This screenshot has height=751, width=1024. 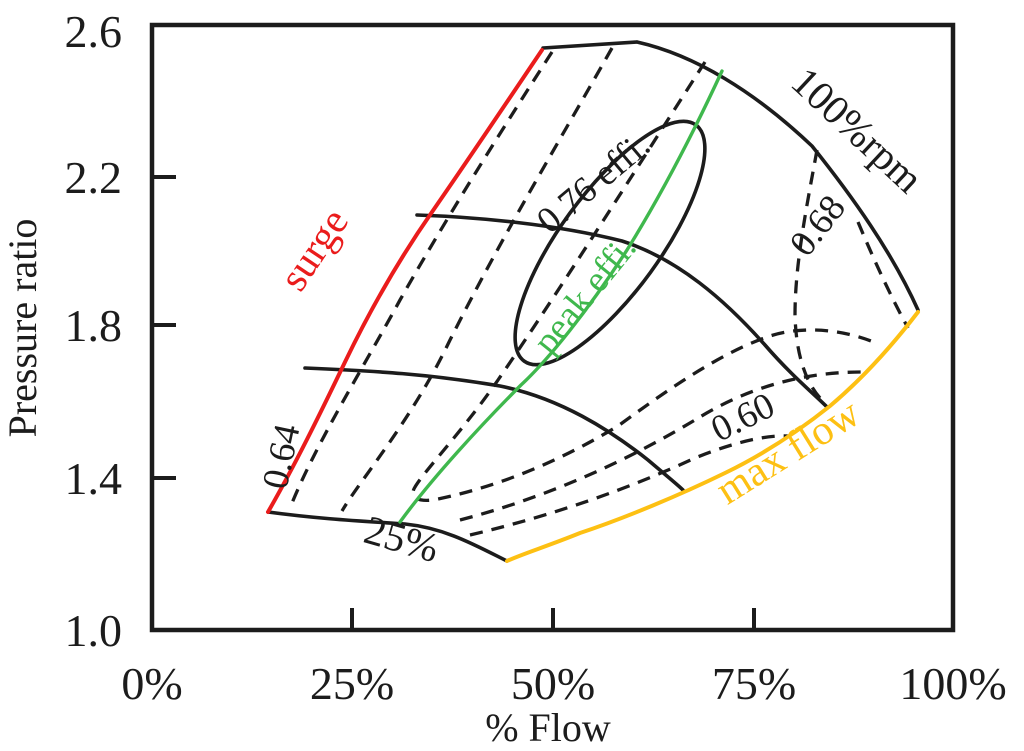 I want to click on speed-line-50rpm, so click(x=494, y=429).